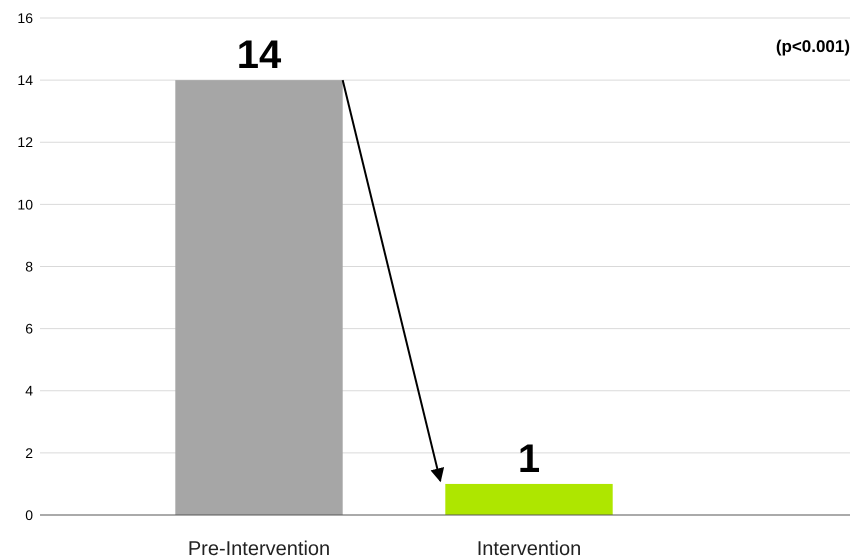 The width and height of the screenshot is (860, 560). Describe the element at coordinates (29, 452) in the screenshot. I see `y-tick-label: 2` at that location.